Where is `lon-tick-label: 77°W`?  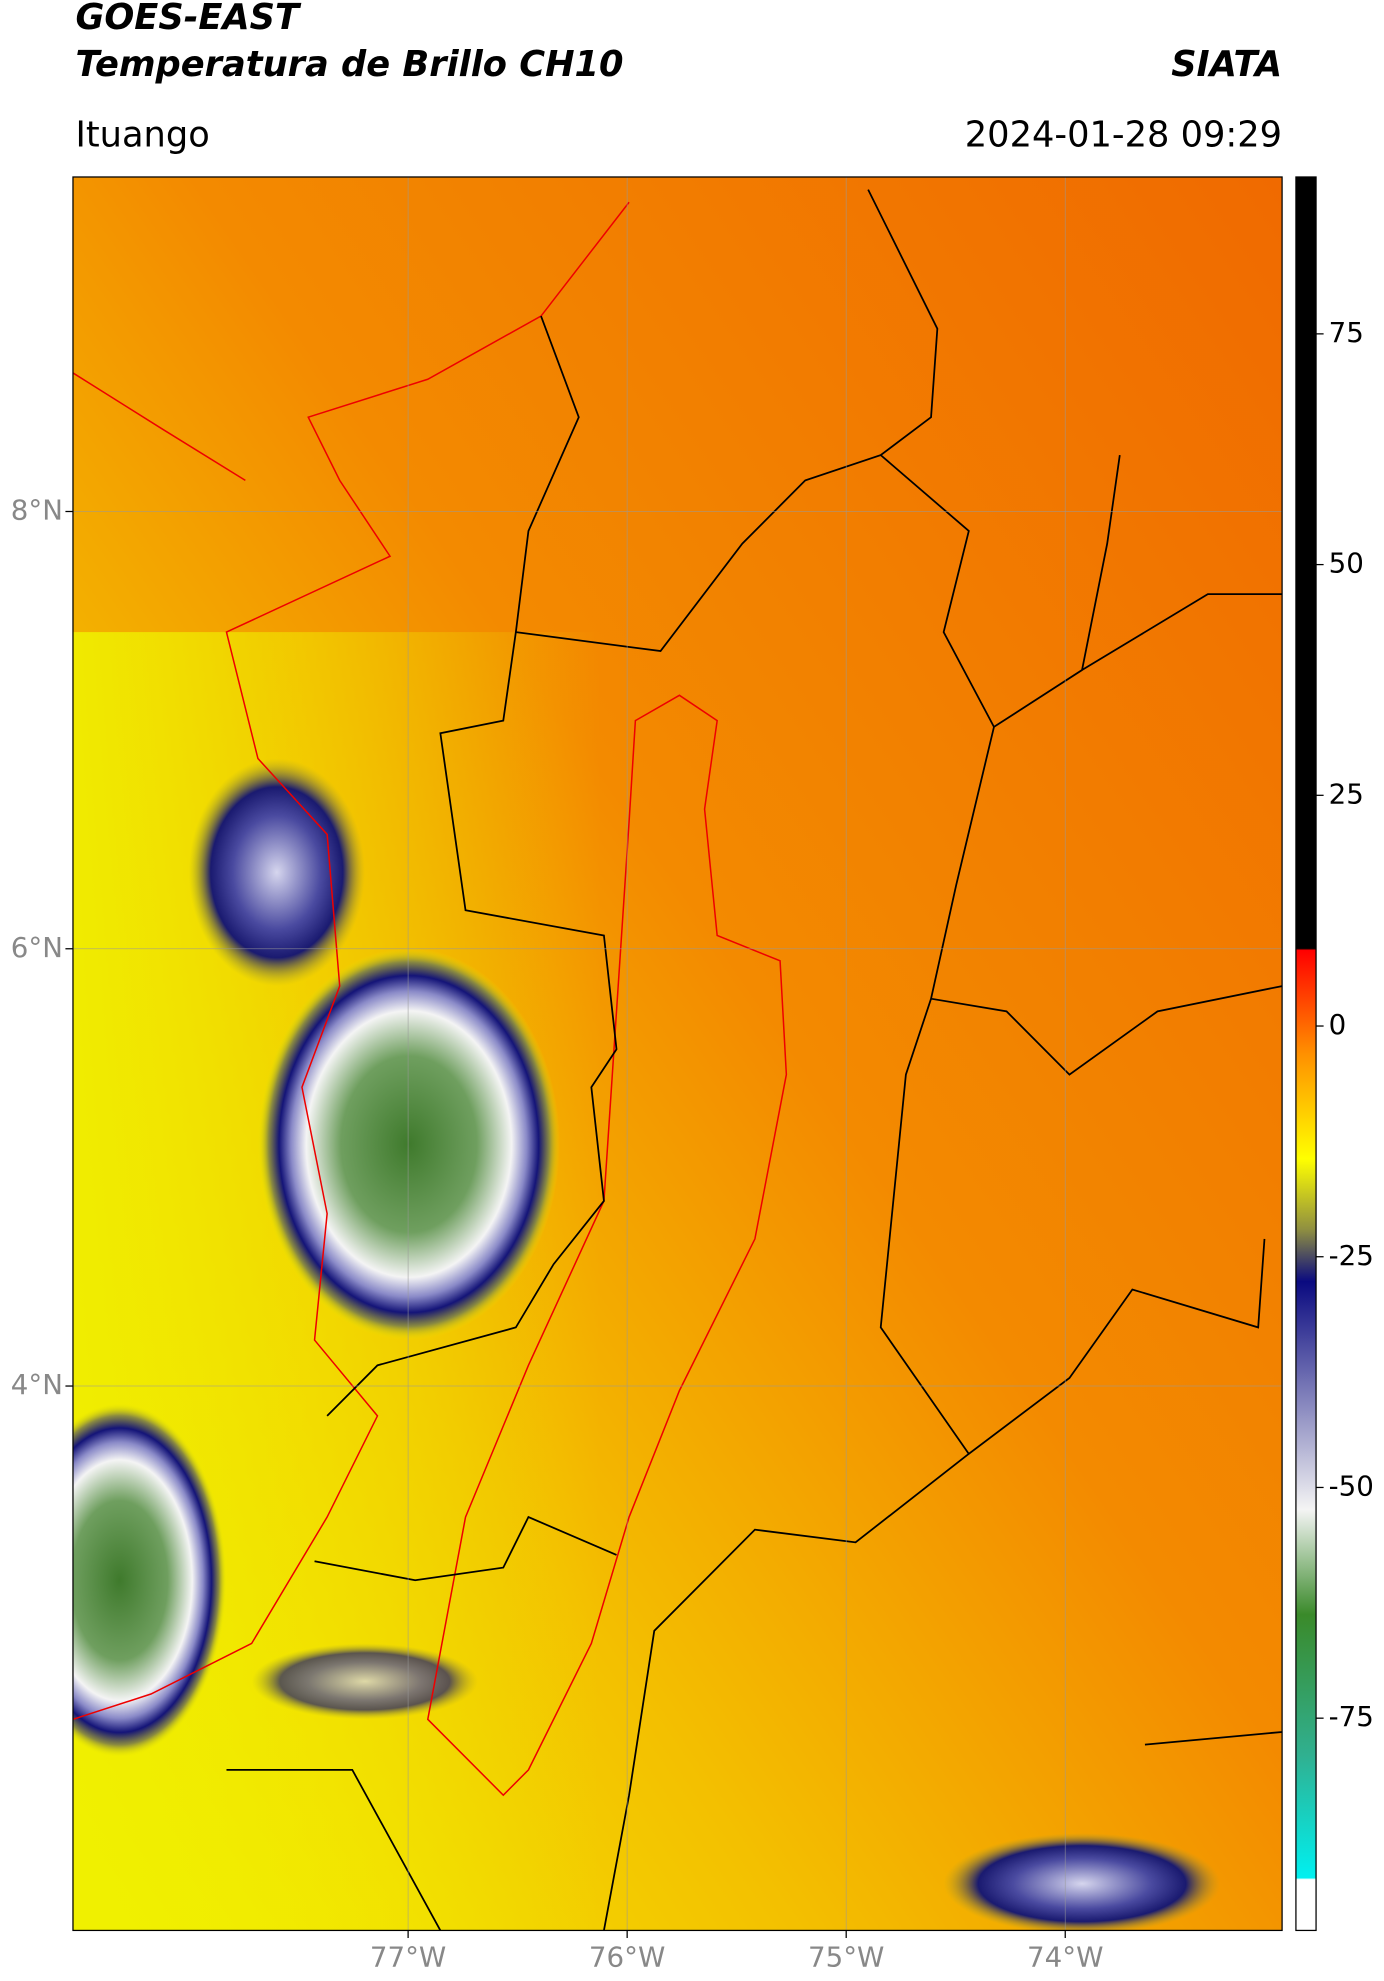 lon-tick-label: 77°W is located at coordinates (408, 1956).